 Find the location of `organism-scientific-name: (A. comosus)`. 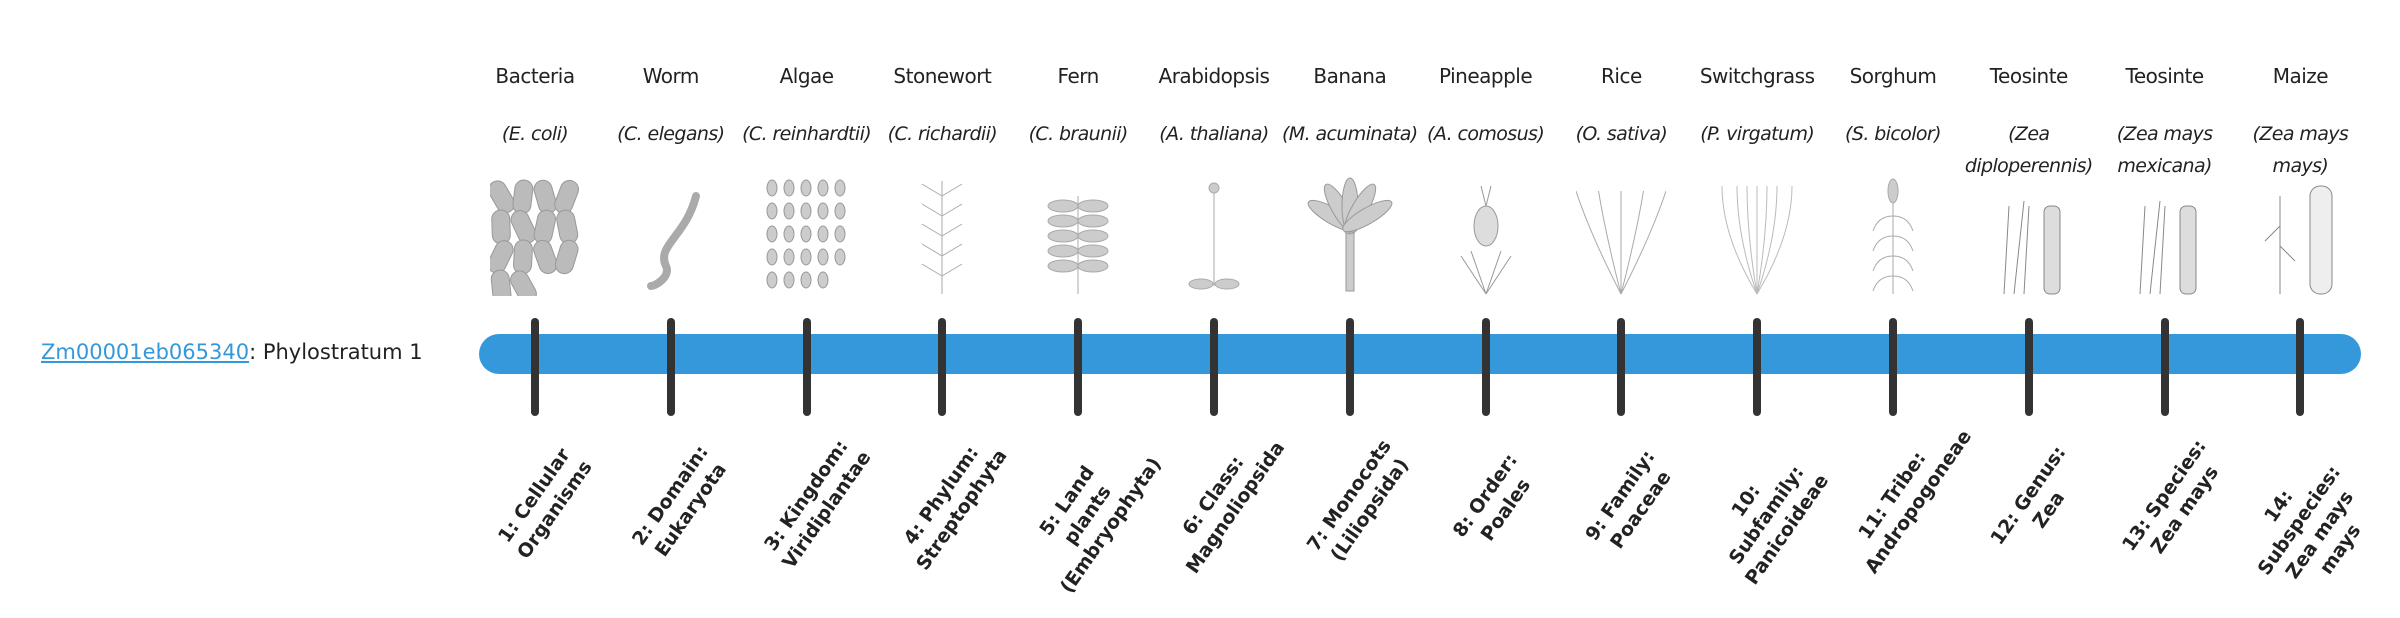

organism-scientific-name: (A. comosus) is located at coordinates (1486, 134).